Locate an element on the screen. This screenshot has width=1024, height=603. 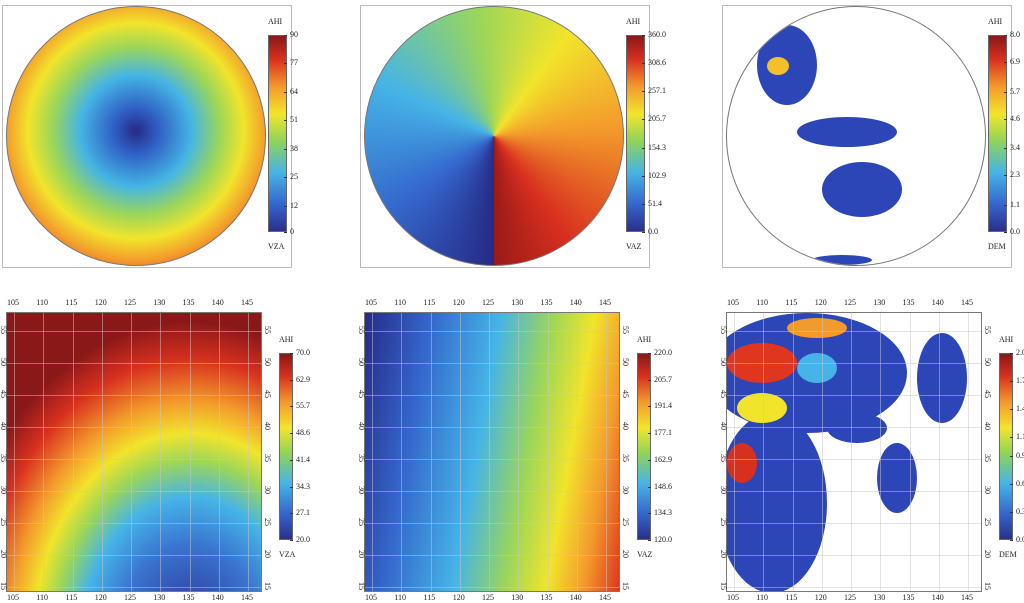
colorbar-tick-label: 134.3 is located at coordinates (663, 513).